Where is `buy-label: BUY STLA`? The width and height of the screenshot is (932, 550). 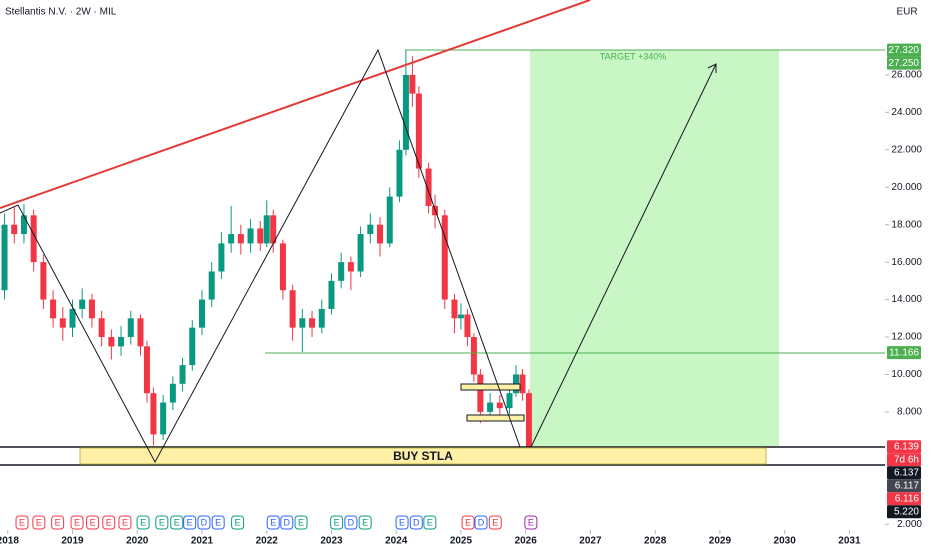
buy-label: BUY STLA is located at coordinates (423, 456).